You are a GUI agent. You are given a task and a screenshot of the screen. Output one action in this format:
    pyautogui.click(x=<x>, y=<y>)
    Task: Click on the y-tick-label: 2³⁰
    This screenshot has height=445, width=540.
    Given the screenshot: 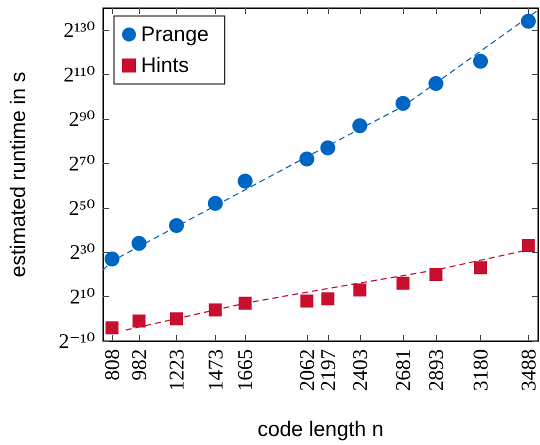 What is the action you would take?
    pyautogui.click(x=82, y=252)
    